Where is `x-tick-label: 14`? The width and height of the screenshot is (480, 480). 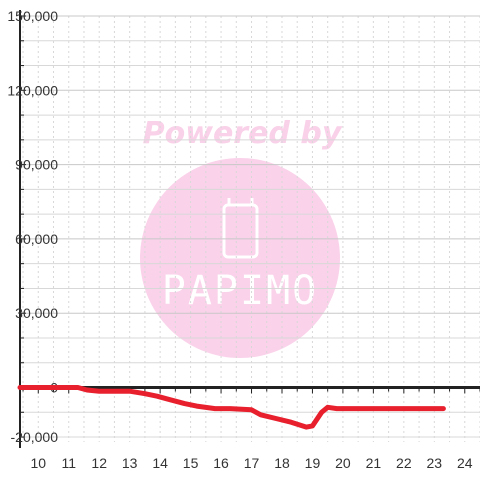
x-tick-label: 14 is located at coordinates (160, 463).